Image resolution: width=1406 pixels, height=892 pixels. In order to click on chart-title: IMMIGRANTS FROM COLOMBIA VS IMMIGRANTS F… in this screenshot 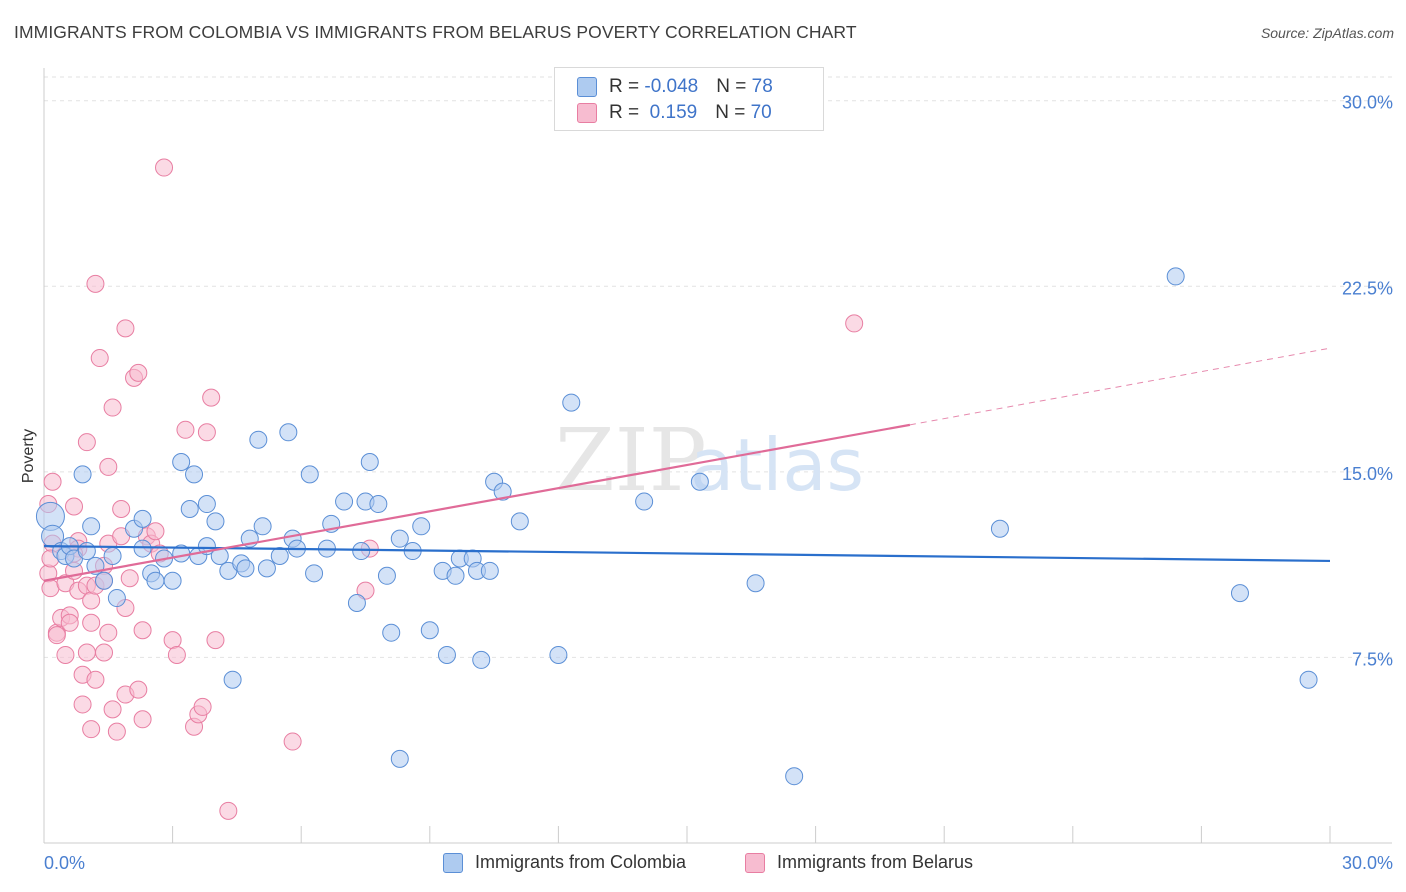, I will do `click(435, 32)`.